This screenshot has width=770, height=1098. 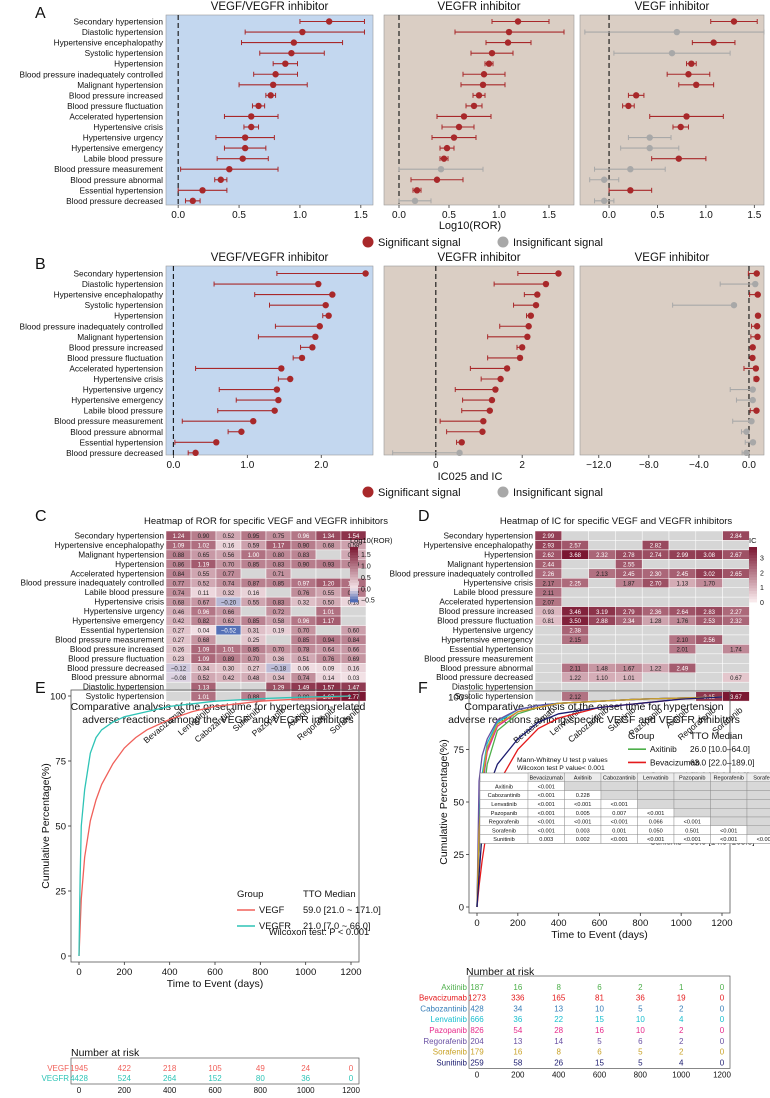 I want to click on heatmap-cell-value: 3.68, so click(x=575, y=556).